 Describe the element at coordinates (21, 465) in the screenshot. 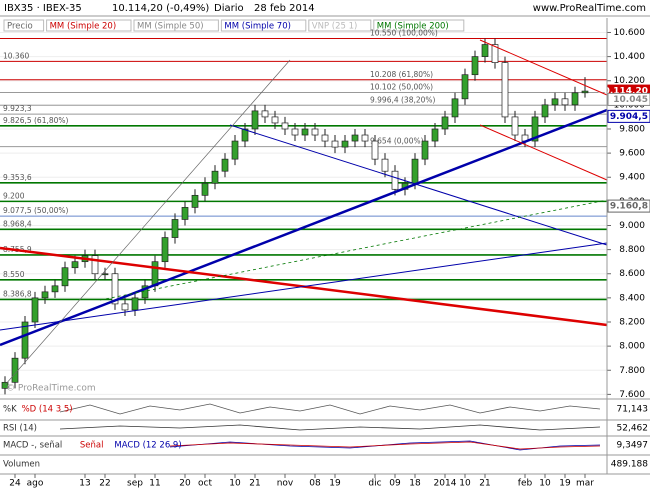

I see `indicator-label: Volumen` at that location.